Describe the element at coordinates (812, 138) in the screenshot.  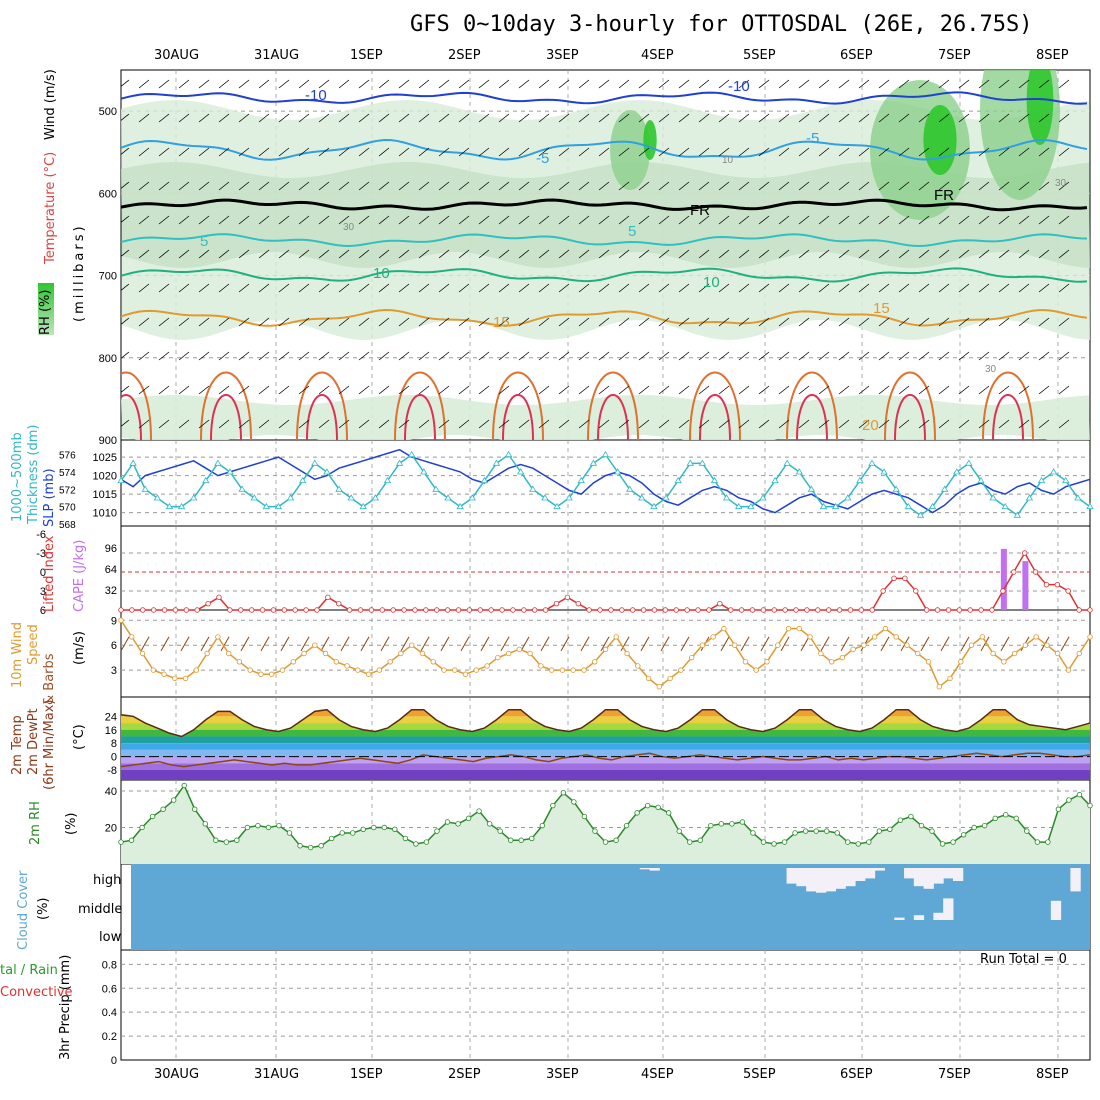
I see `isotherm-label: -5` at that location.